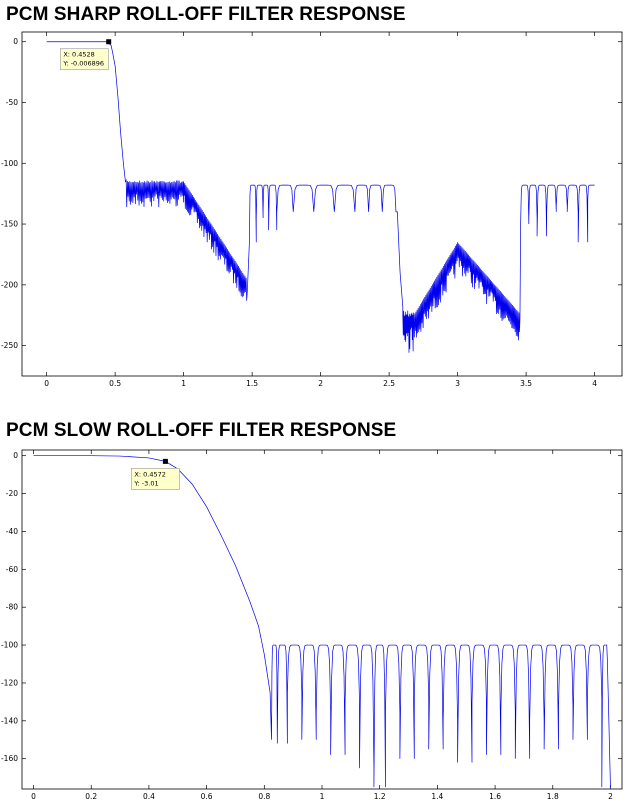 The width and height of the screenshot is (629, 807). Describe the element at coordinates (201, 430) in the screenshot. I see `slow-chart-title: PCM SLOW ROLL-OFF FILTER RESPONSE` at that location.